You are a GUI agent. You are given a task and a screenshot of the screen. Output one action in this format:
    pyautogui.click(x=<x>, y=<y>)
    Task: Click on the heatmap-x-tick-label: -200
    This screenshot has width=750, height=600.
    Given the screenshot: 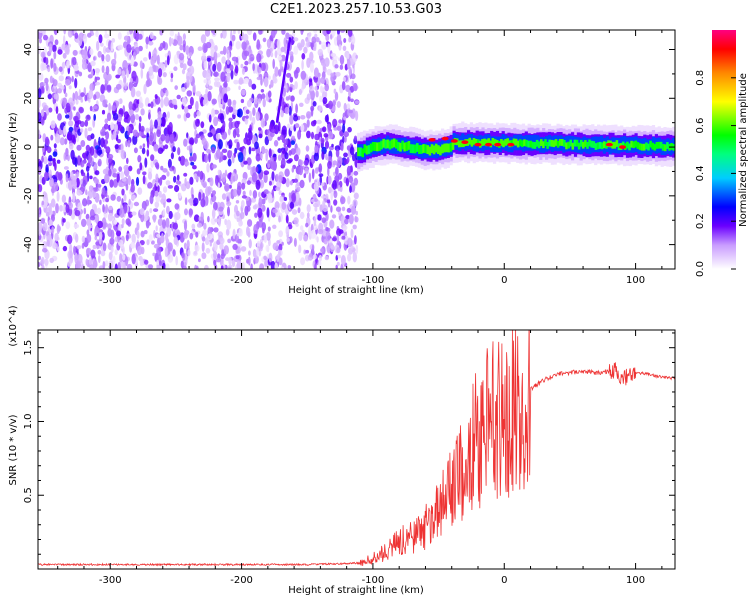 What is the action you would take?
    pyautogui.click(x=241, y=280)
    